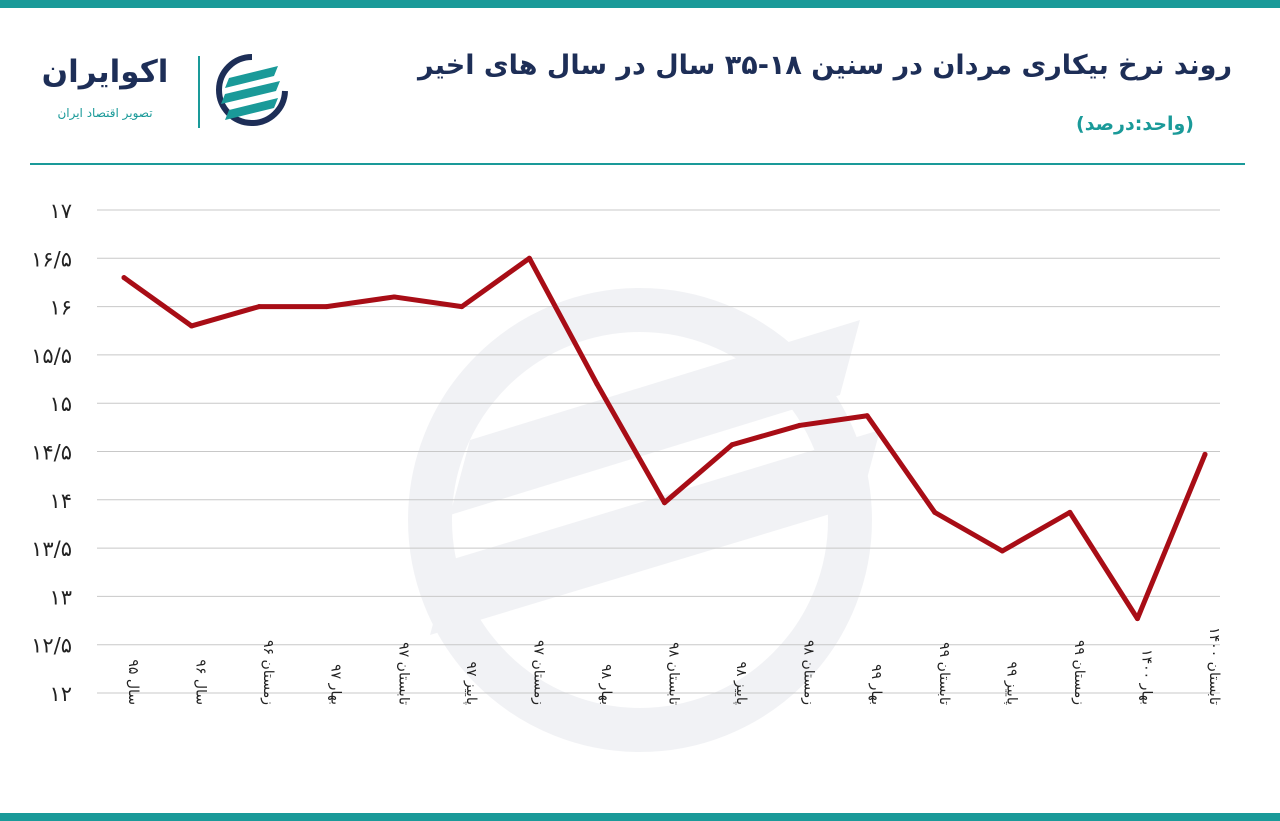 The image size is (1280, 821). Describe the element at coordinates (876, 684) in the screenshot. I see `x-tick-label: بهار ۹۹` at that location.